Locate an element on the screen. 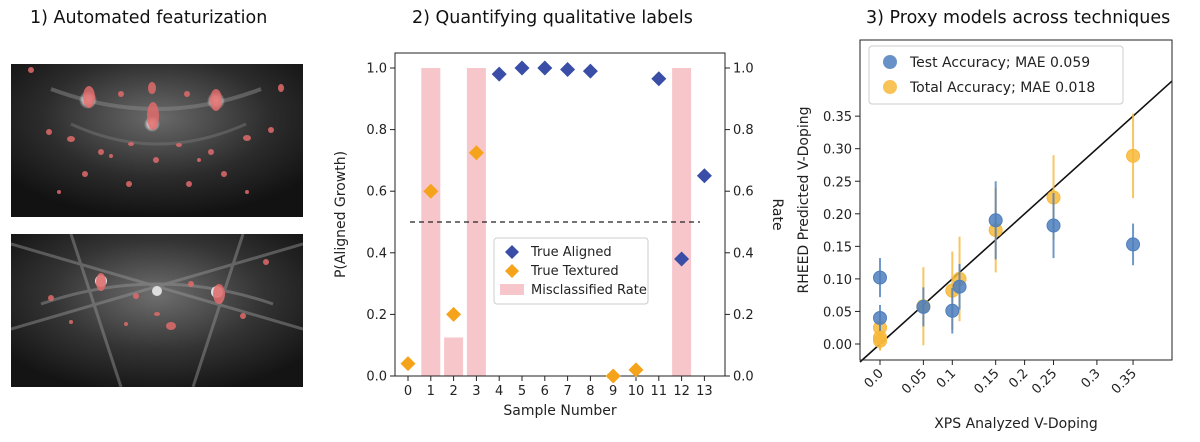  x-tick-label: 3 is located at coordinates (476, 391).